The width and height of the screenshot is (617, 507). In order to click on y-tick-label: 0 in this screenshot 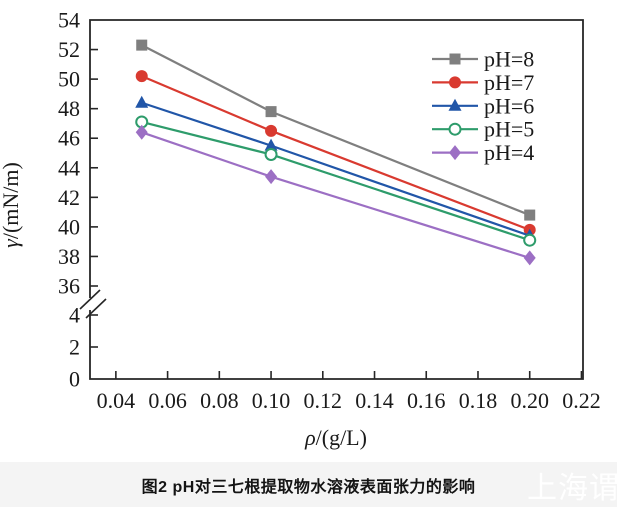, I will do `click(74, 379)`.